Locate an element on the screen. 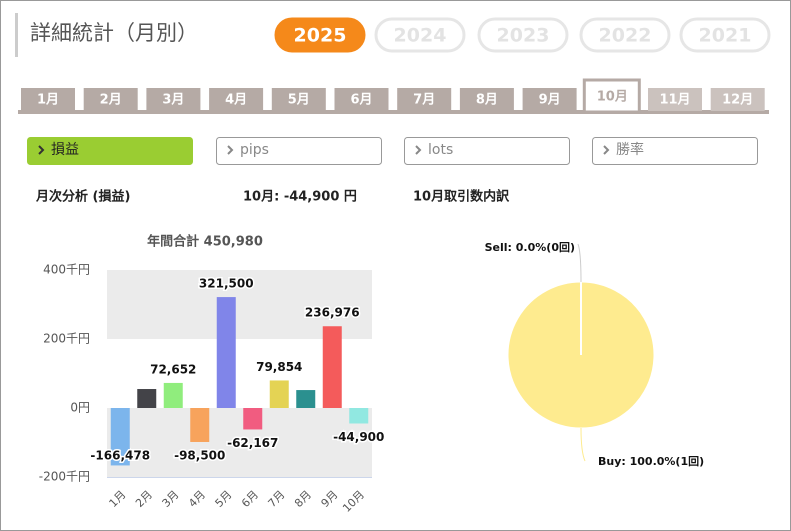 This screenshot has height=531, width=791. current-value: 10月: -44,900 円 is located at coordinates (300, 197).